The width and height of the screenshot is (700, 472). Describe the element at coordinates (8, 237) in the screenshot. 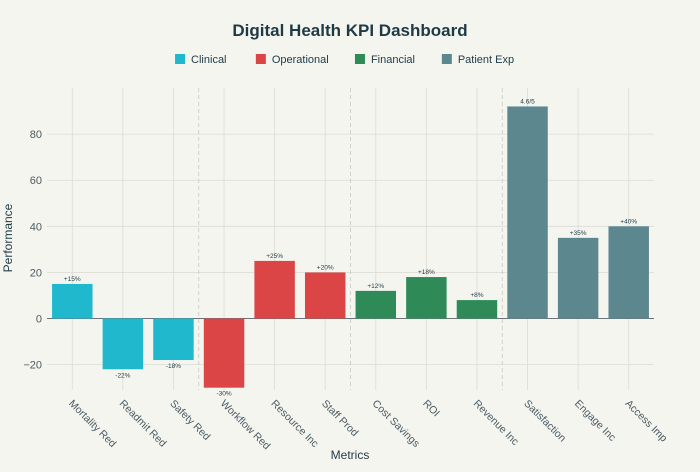

I see `y-axis-label: Performance` at that location.